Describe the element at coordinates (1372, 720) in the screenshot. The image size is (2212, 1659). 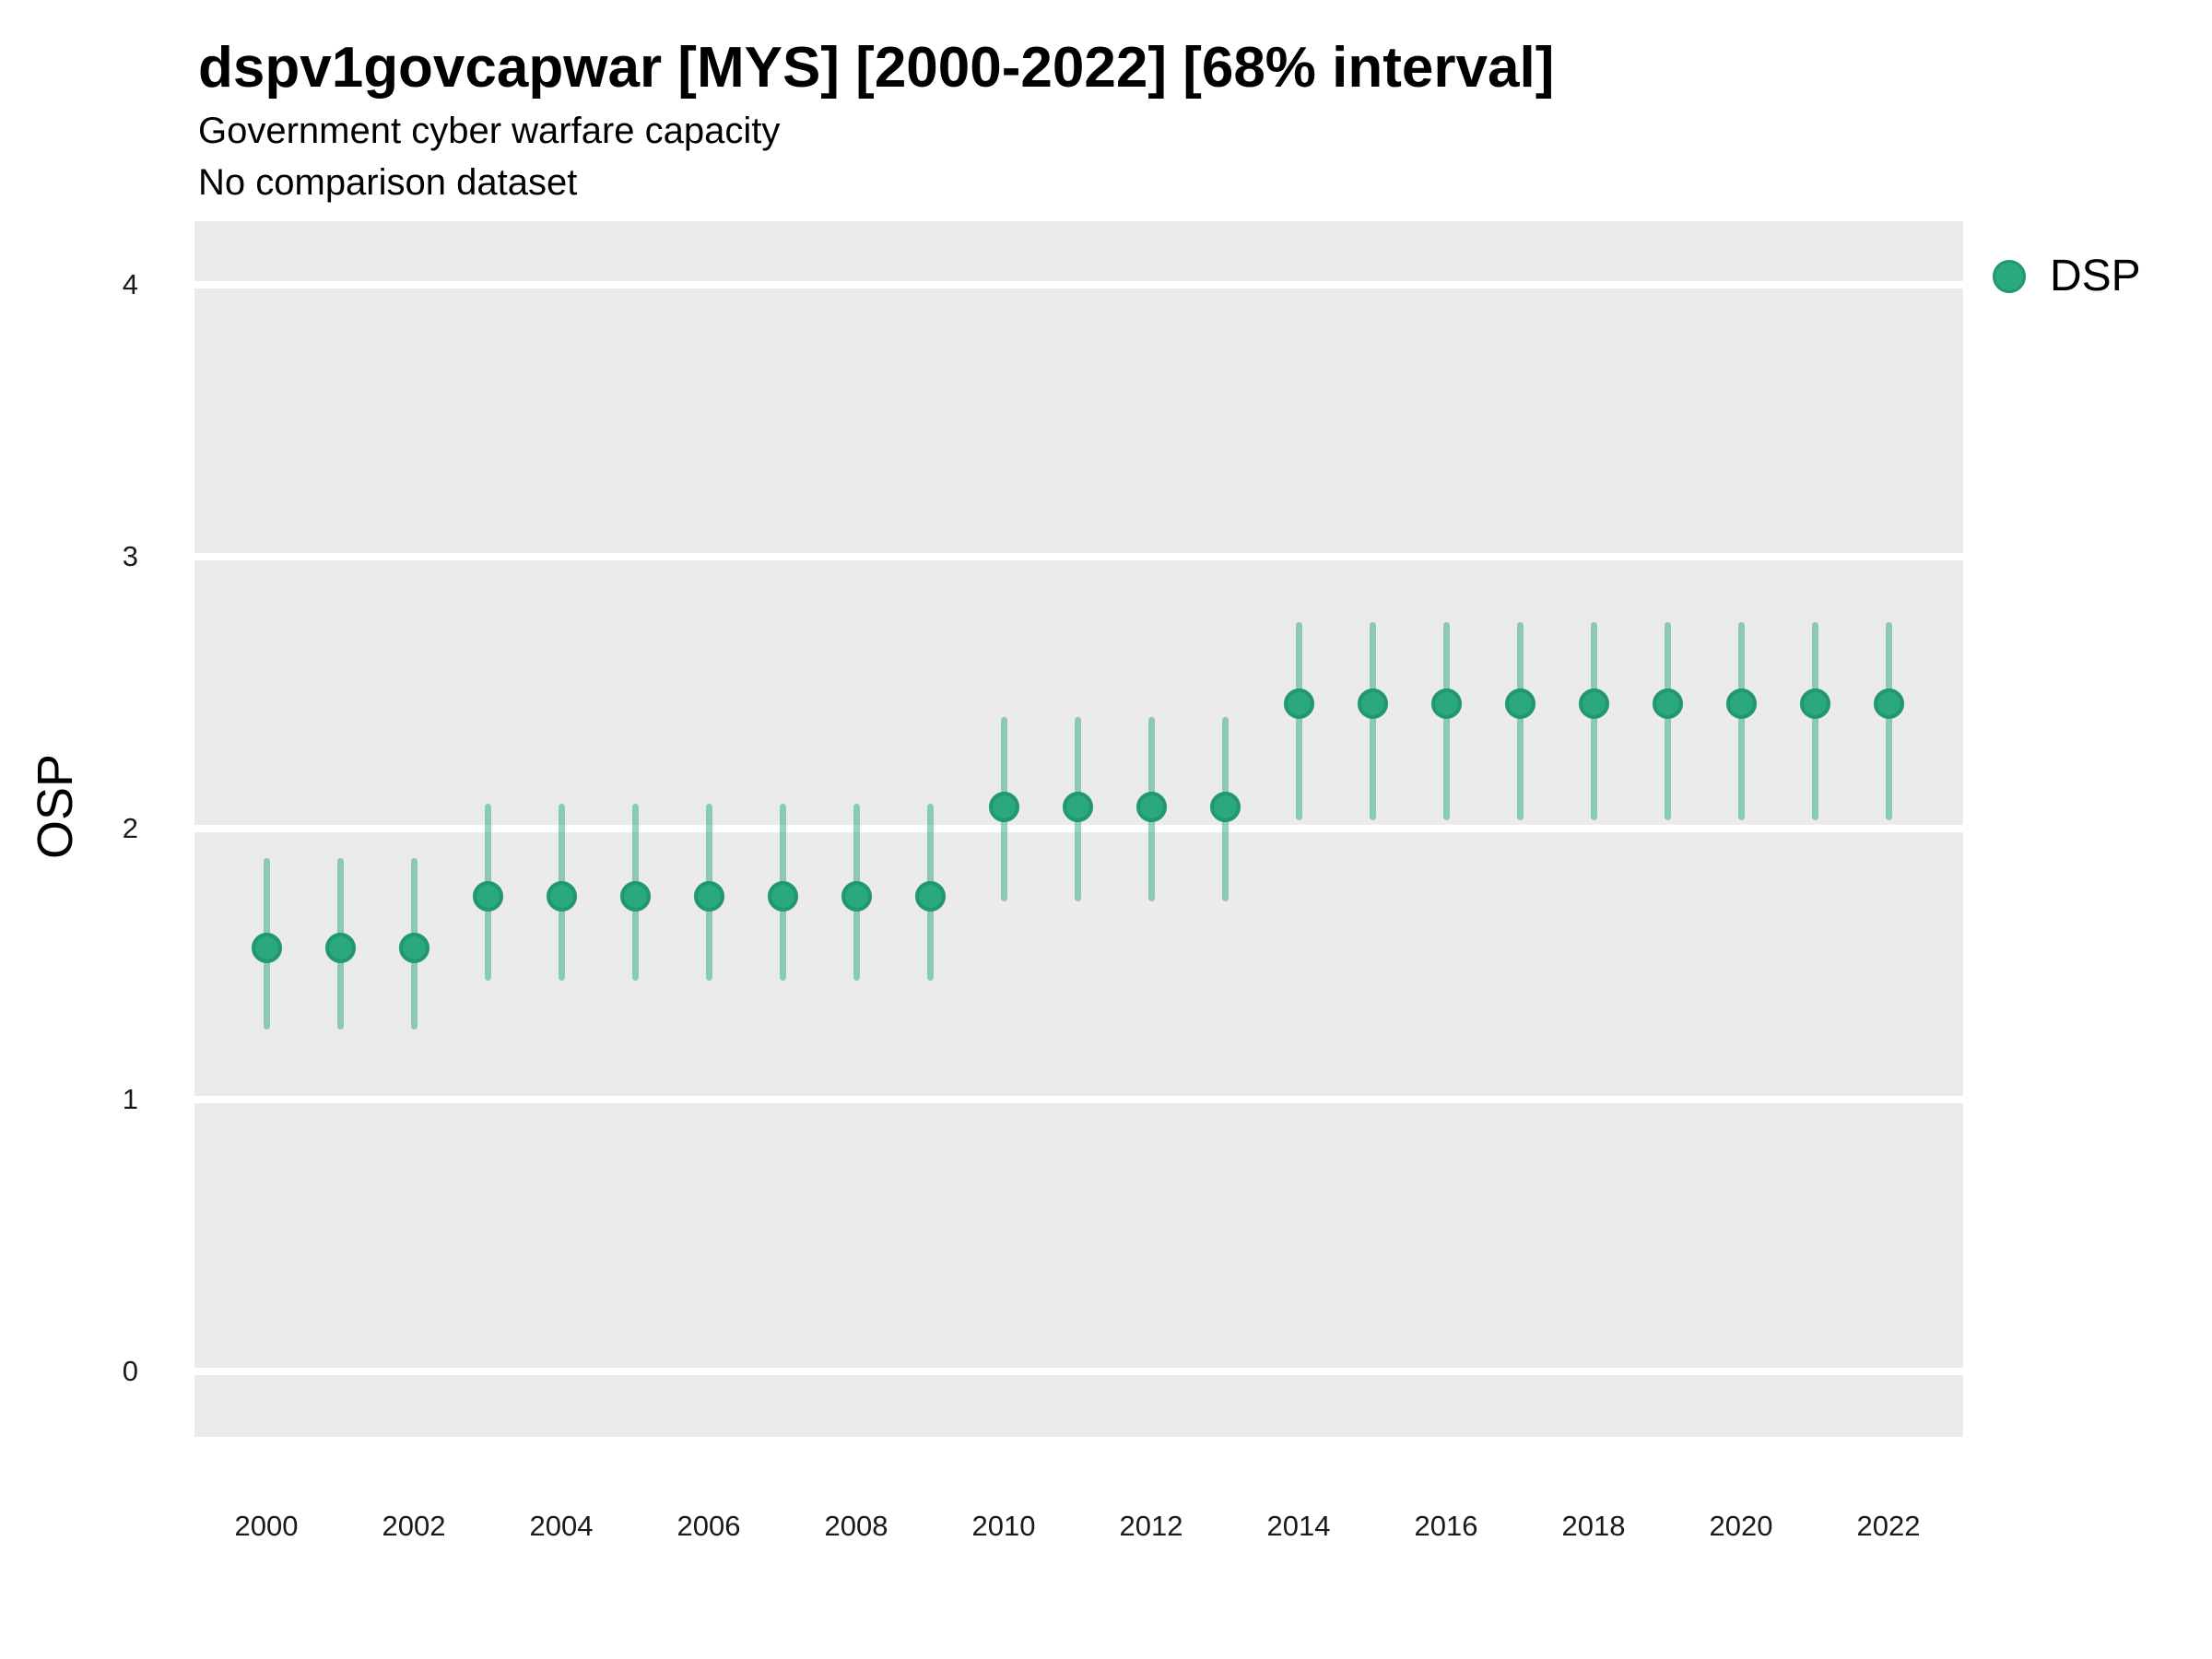
I see `interval-2015` at that location.